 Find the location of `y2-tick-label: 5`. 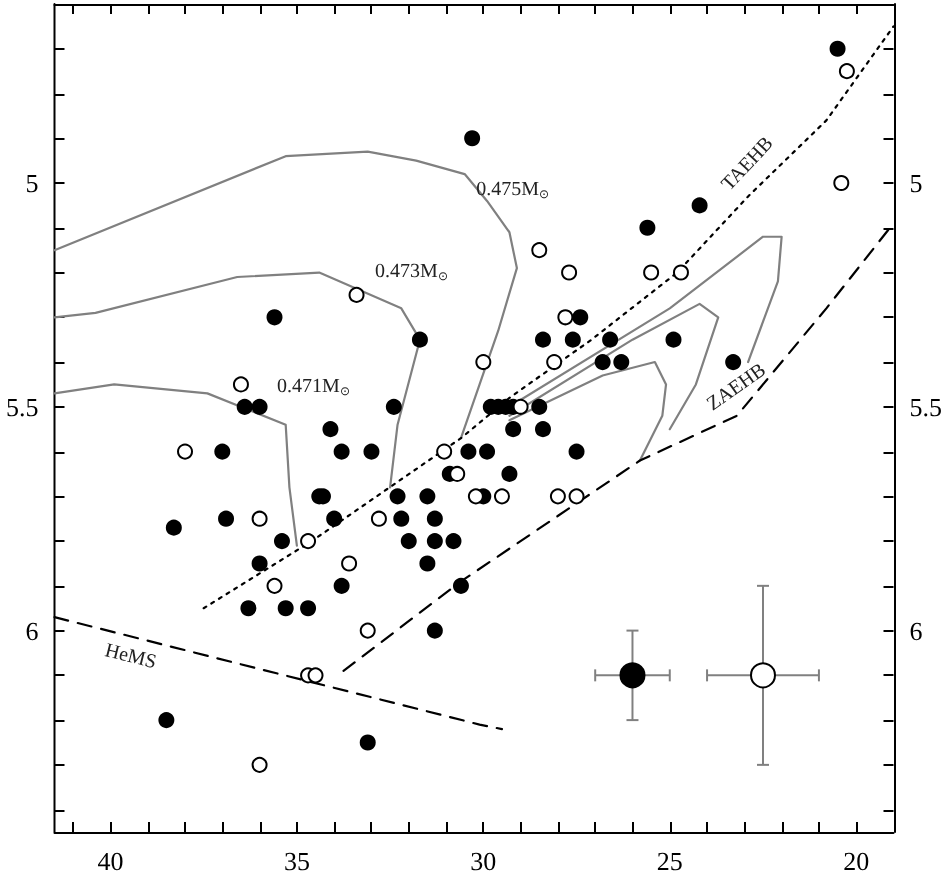

y2-tick-label: 5 is located at coordinates (916, 183).